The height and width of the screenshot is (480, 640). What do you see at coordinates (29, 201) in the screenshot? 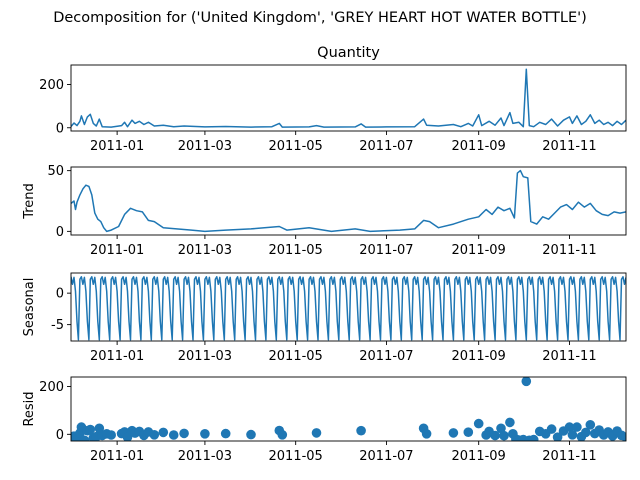
I see `trend-ylabel: Trend` at bounding box center [29, 201].